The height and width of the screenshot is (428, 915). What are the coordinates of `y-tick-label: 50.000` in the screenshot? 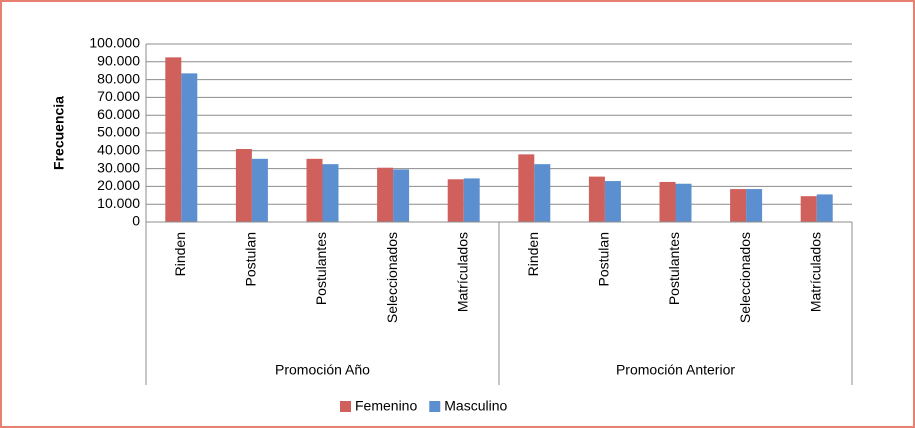 It's located at (118, 132).